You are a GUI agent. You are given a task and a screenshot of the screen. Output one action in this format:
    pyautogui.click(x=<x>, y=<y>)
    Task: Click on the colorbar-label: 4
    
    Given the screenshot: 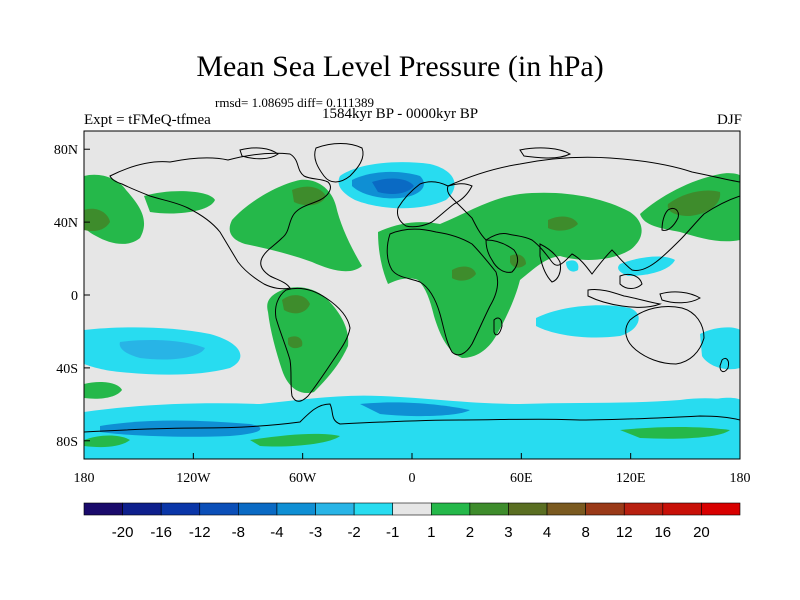 What is the action you would take?
    pyautogui.click(x=547, y=532)
    